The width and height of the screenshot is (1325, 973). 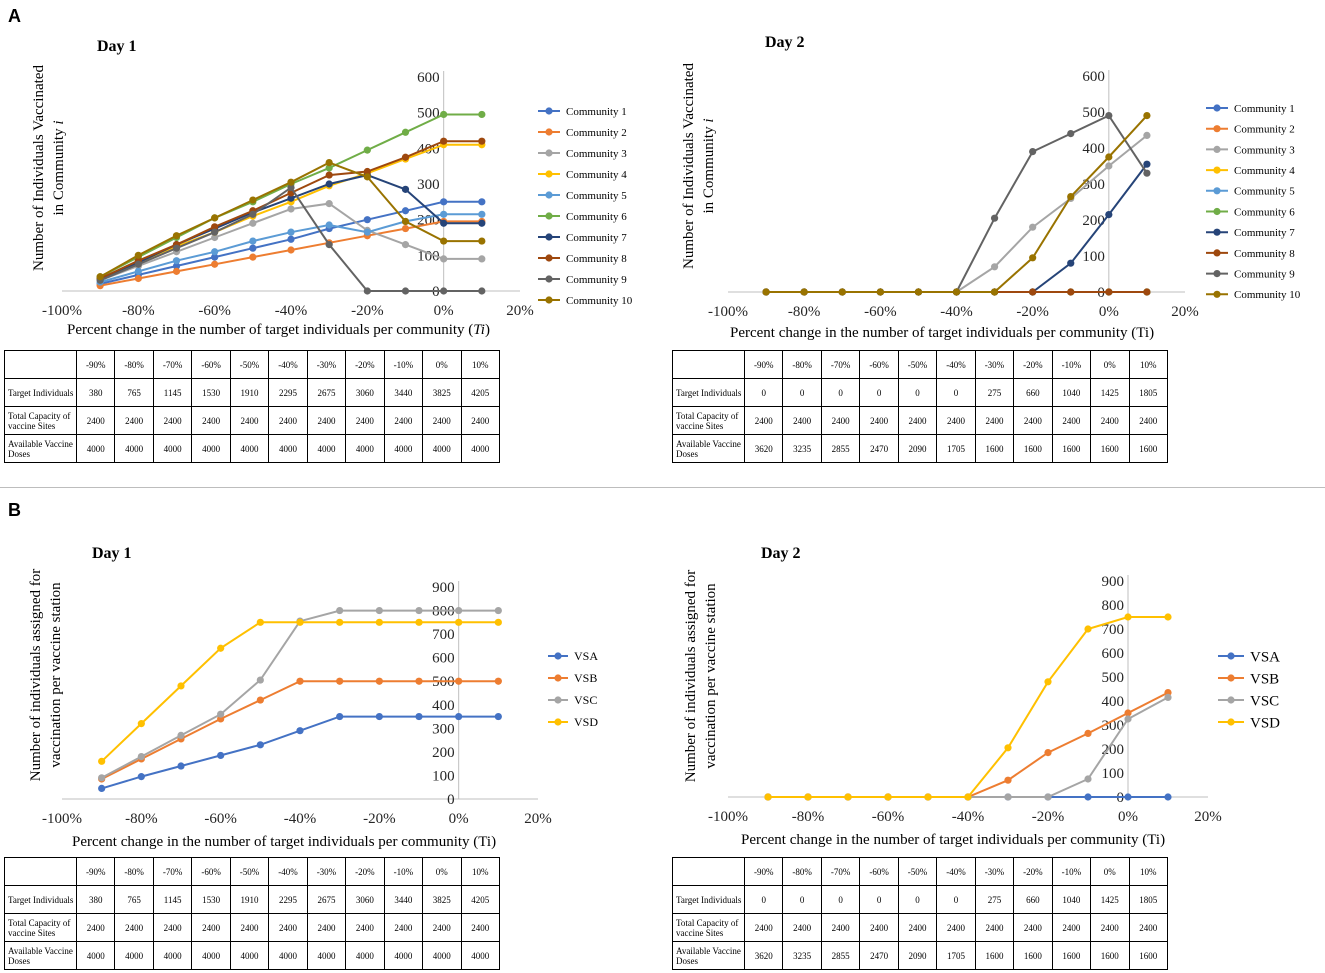 I want to click on table-header-cell: -60%, so click(x=211, y=871).